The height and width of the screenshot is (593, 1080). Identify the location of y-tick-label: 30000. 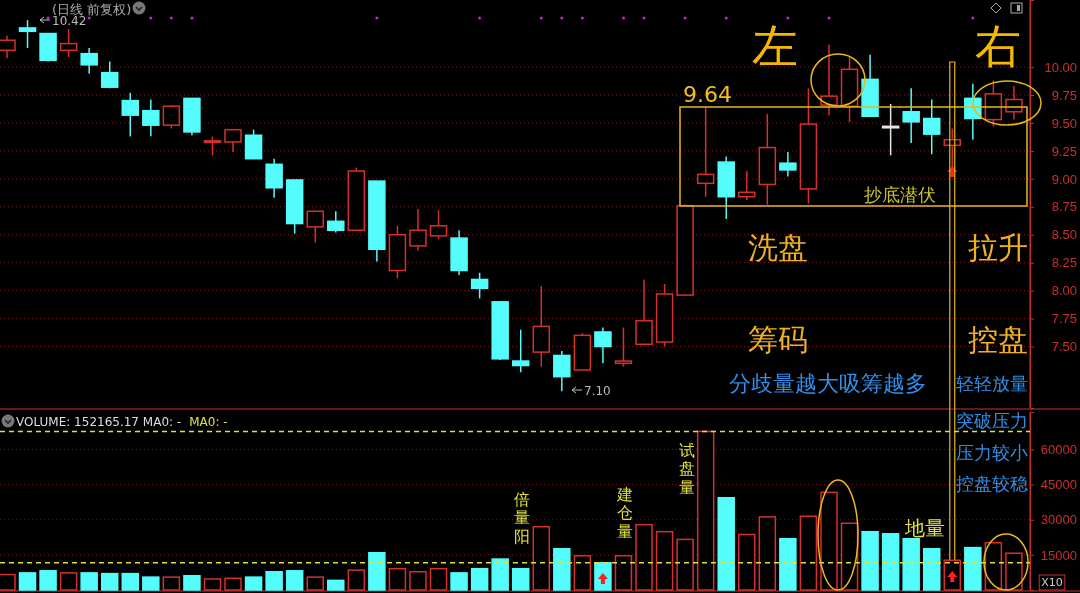
(1058, 520).